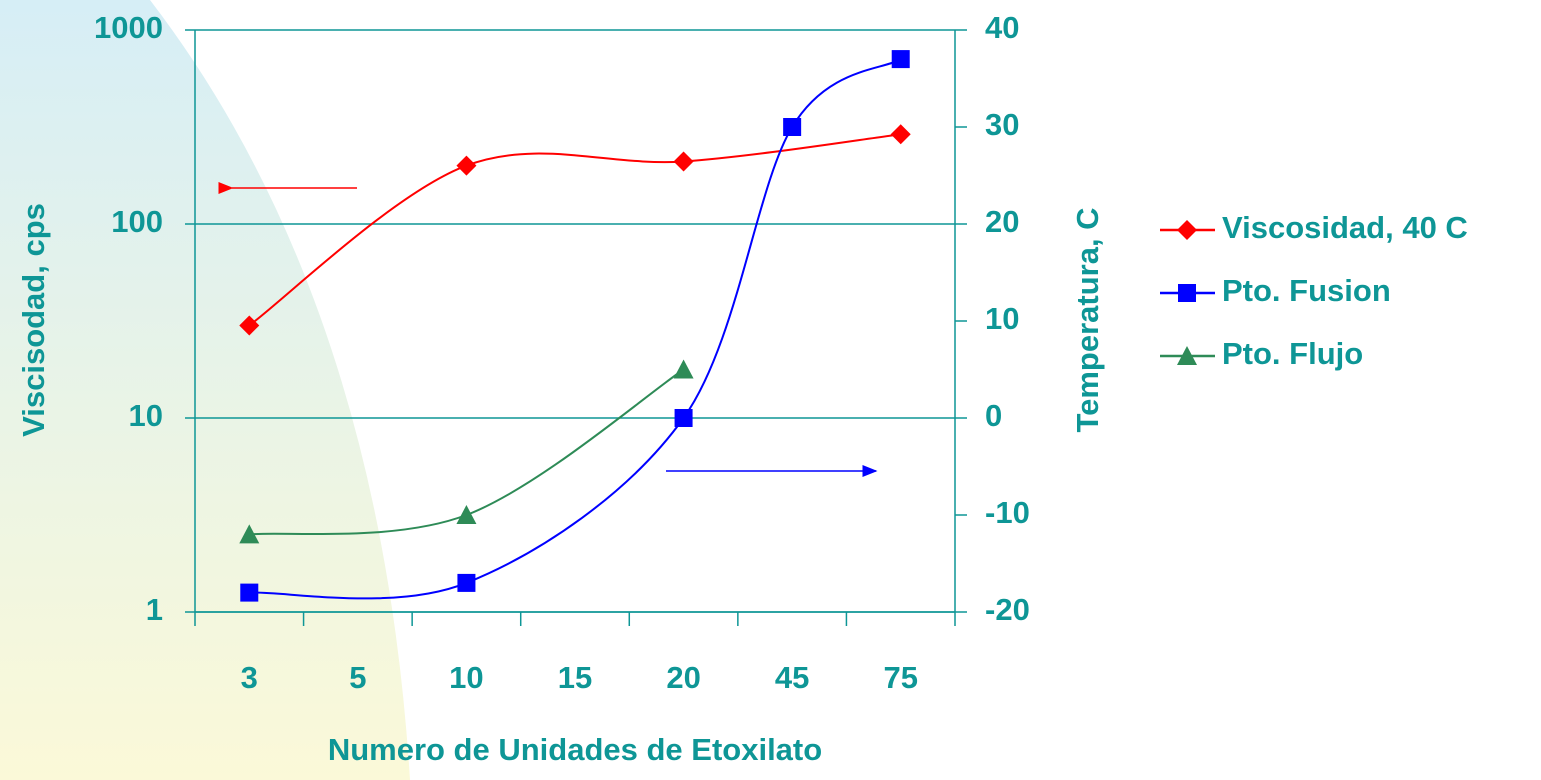  Describe the element at coordinates (575, 677) in the screenshot. I see `x-tick-label: 15` at that location.